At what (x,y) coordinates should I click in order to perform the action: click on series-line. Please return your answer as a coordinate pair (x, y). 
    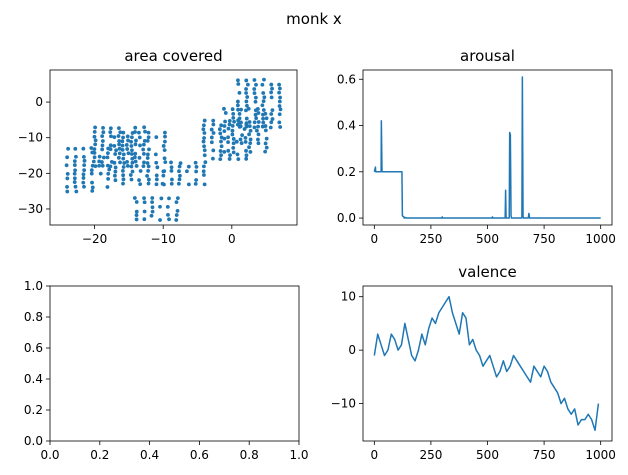
    Looking at the image, I should click on (486, 363).